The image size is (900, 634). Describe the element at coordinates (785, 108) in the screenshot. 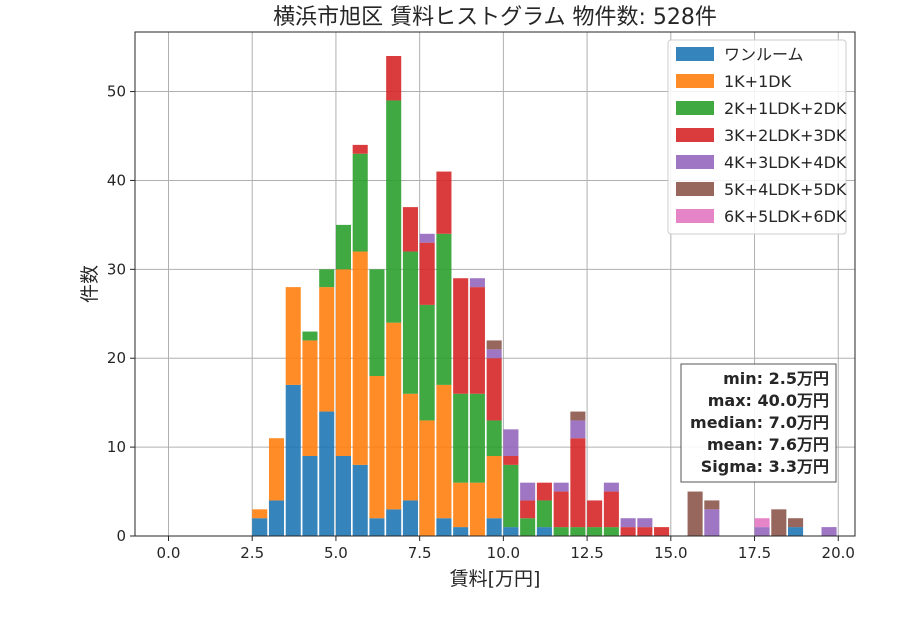

I see `legend-label: 2K+1LDK+2DK` at that location.